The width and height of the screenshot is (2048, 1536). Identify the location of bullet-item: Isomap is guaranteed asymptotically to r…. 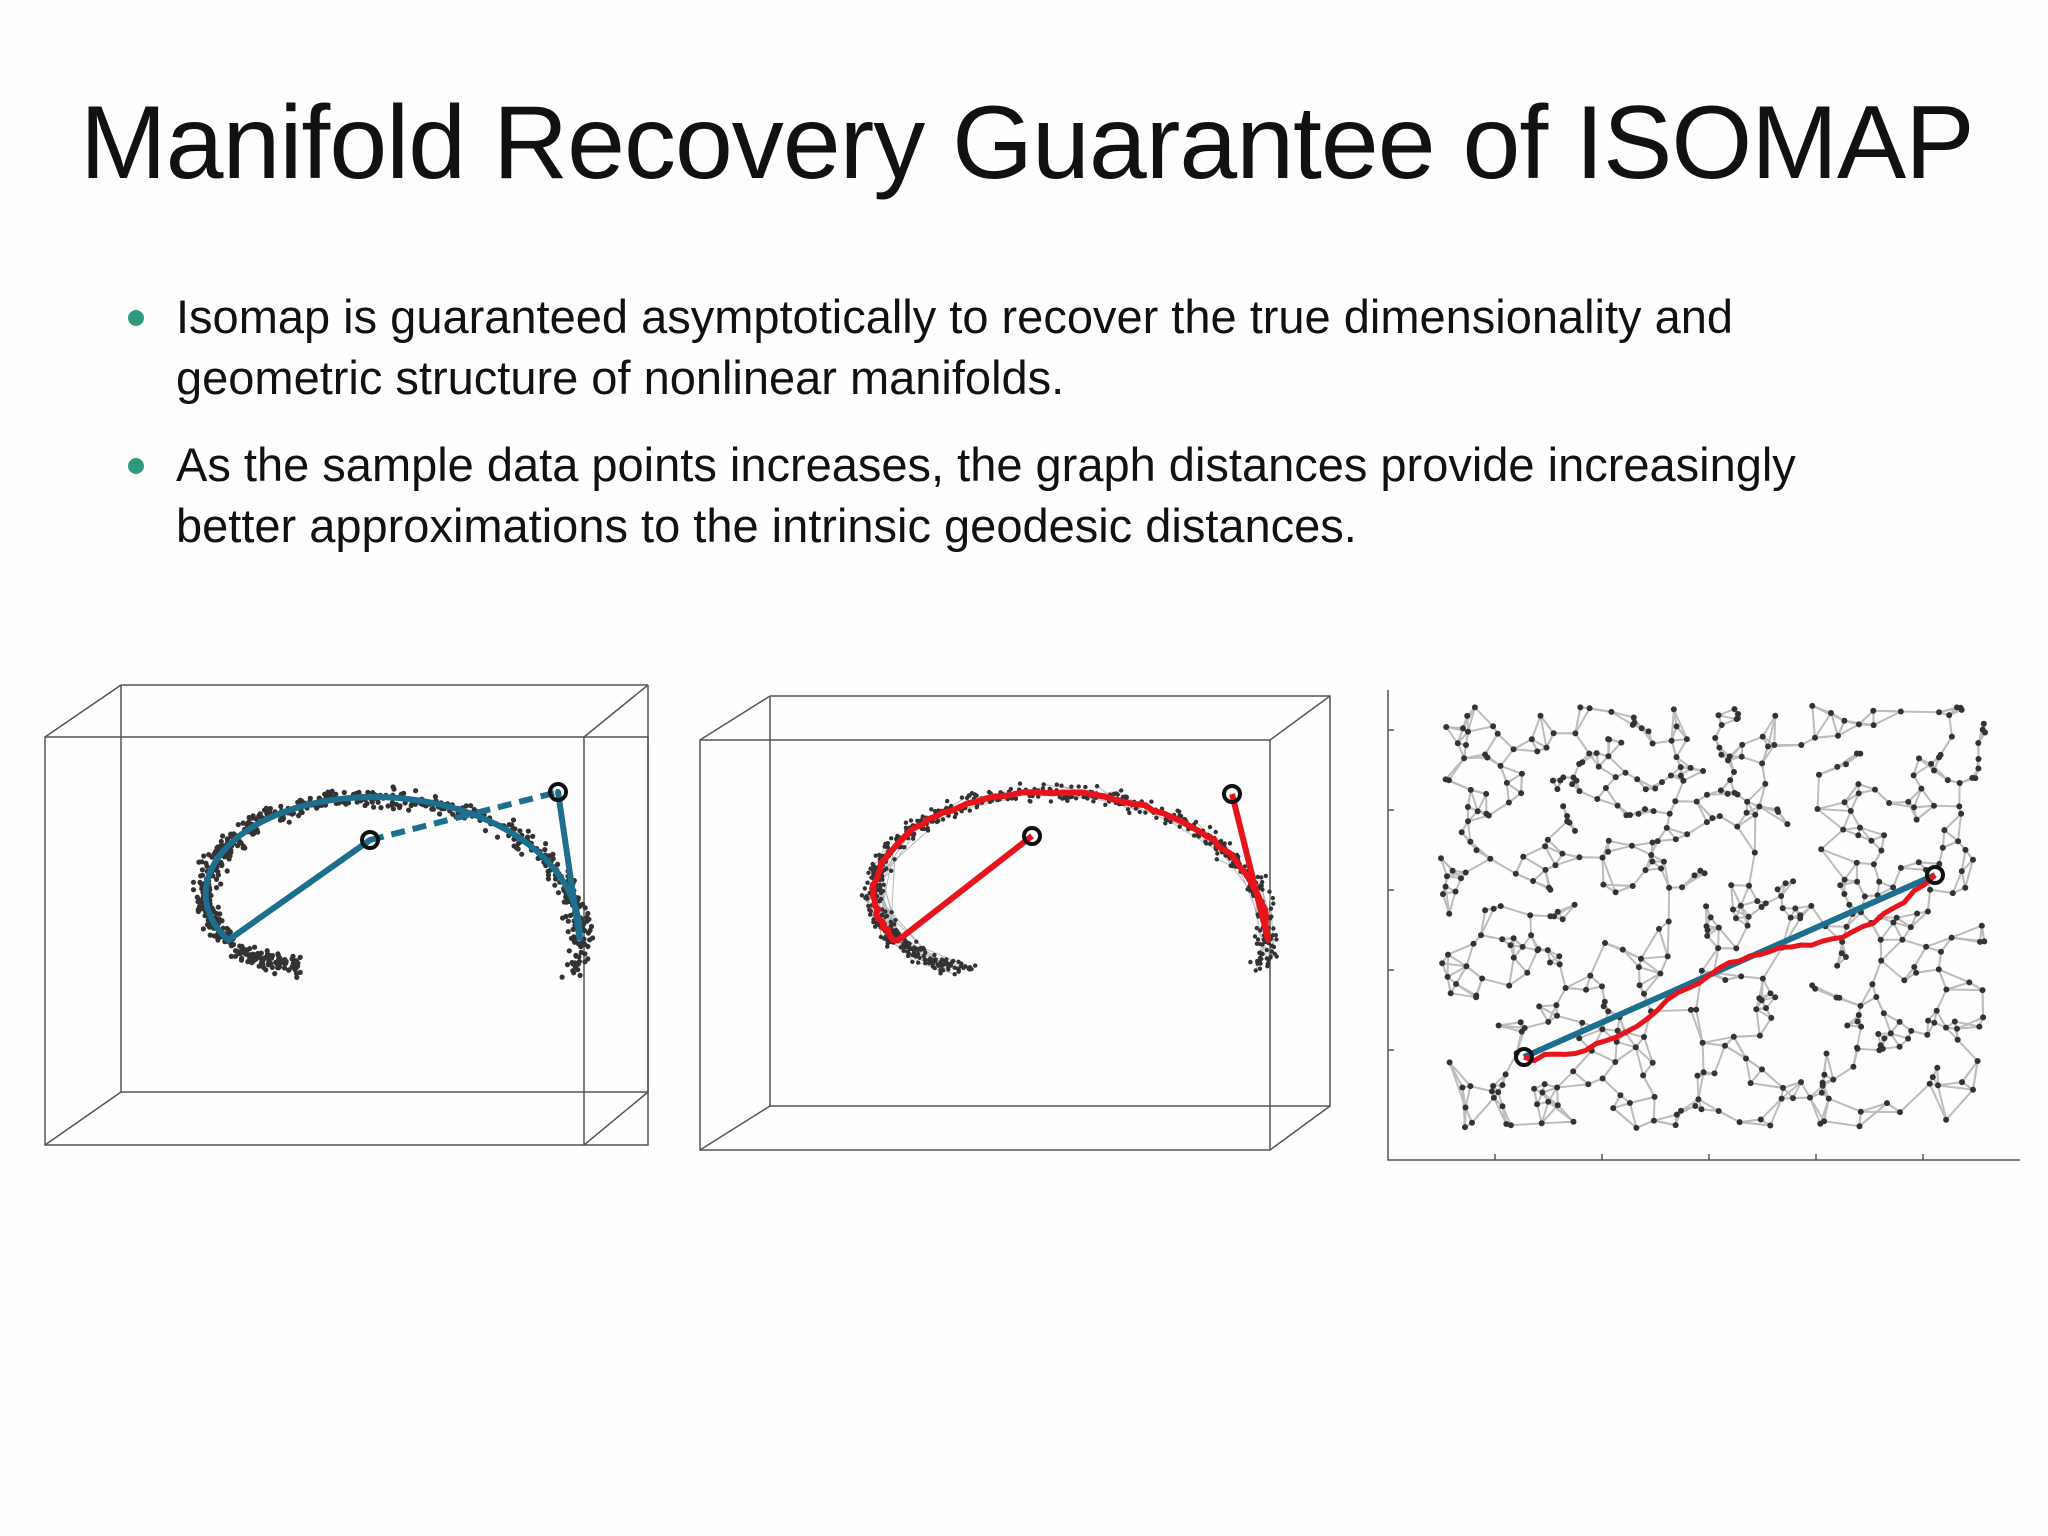
(1028, 347).